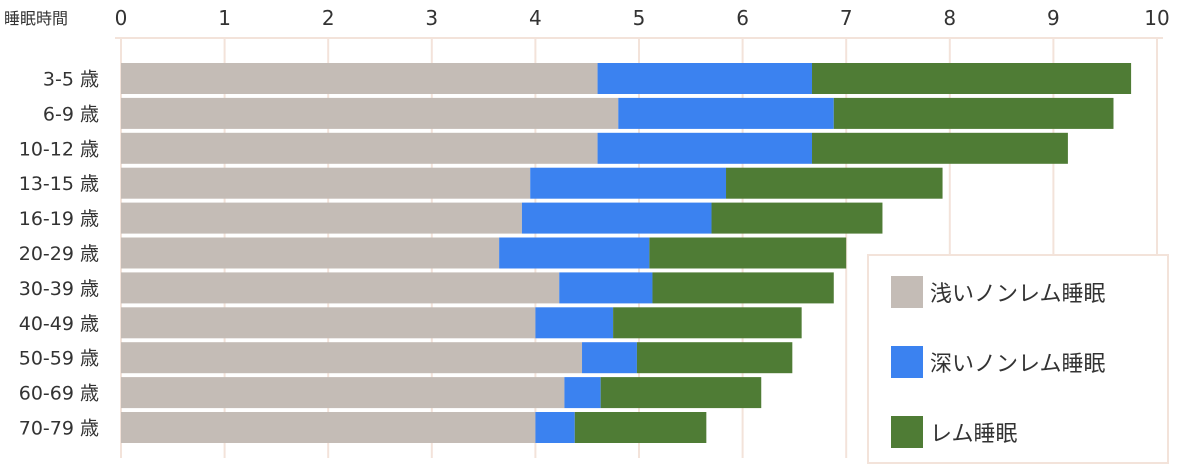 The height and width of the screenshot is (470, 1181). What do you see at coordinates (71, 80) in the screenshot?
I see `category-label: 3-5 歳` at bounding box center [71, 80].